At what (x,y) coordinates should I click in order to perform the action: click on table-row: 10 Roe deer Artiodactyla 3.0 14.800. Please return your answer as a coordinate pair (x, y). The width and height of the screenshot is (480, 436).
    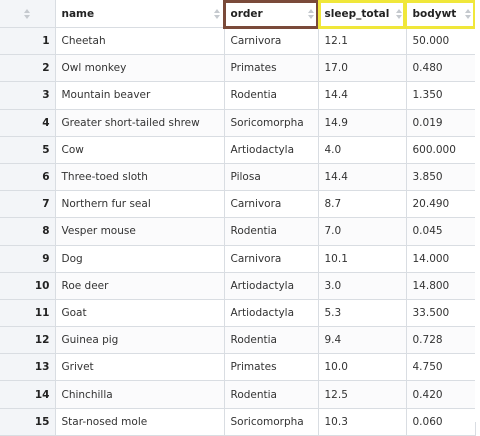
    Looking at the image, I should click on (238, 286).